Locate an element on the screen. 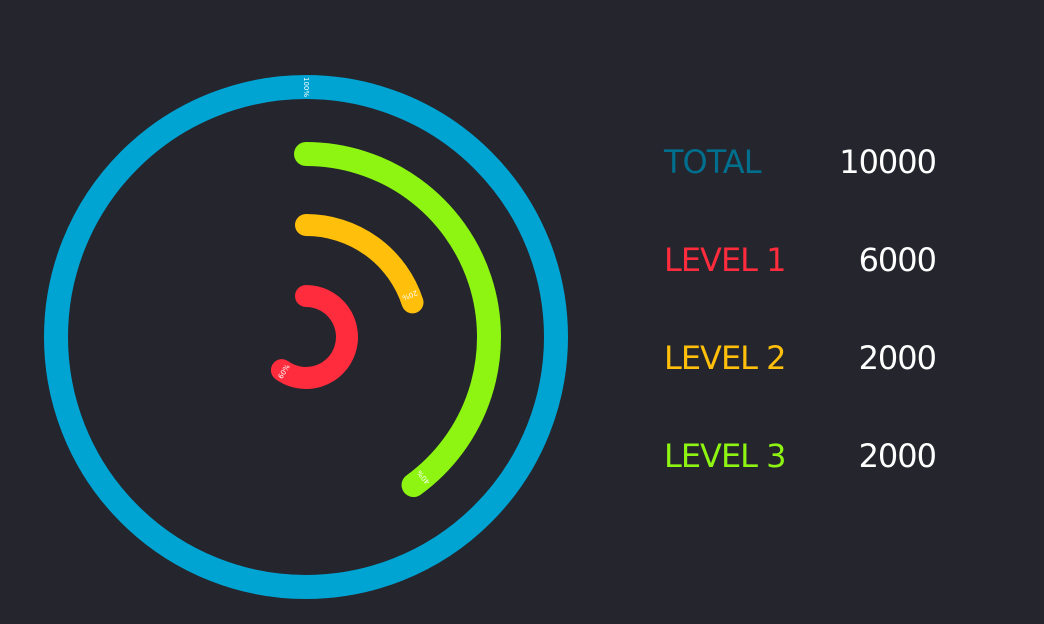 Image resolution: width=1044 pixels, height=624 pixels. ring-level-3-arc is located at coordinates (397, 320).